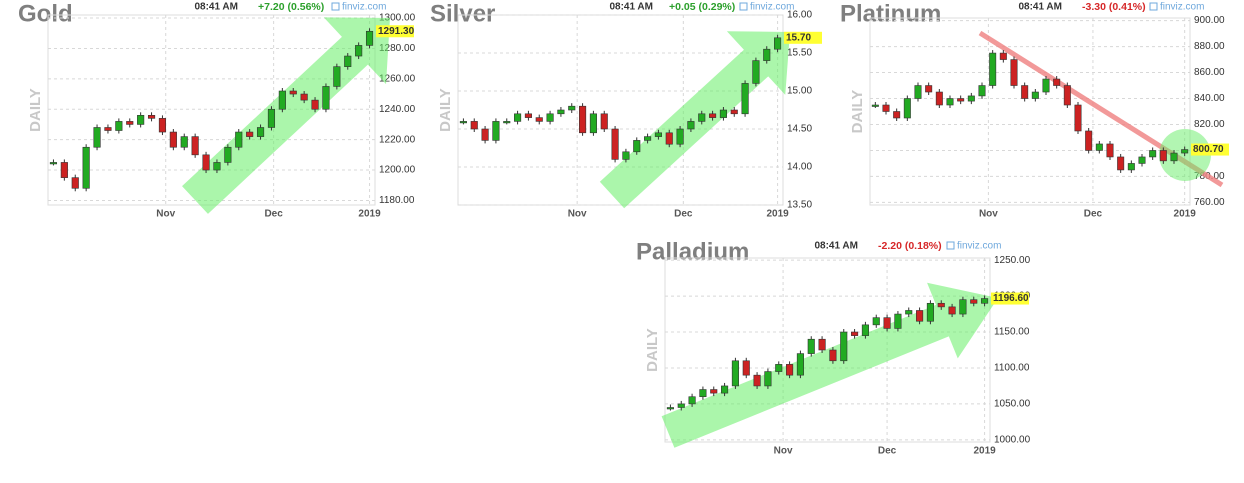 The width and height of the screenshot is (1244, 483). What do you see at coordinates (1209, 72) in the screenshot?
I see `y-tick-label: 860.00` at bounding box center [1209, 72].